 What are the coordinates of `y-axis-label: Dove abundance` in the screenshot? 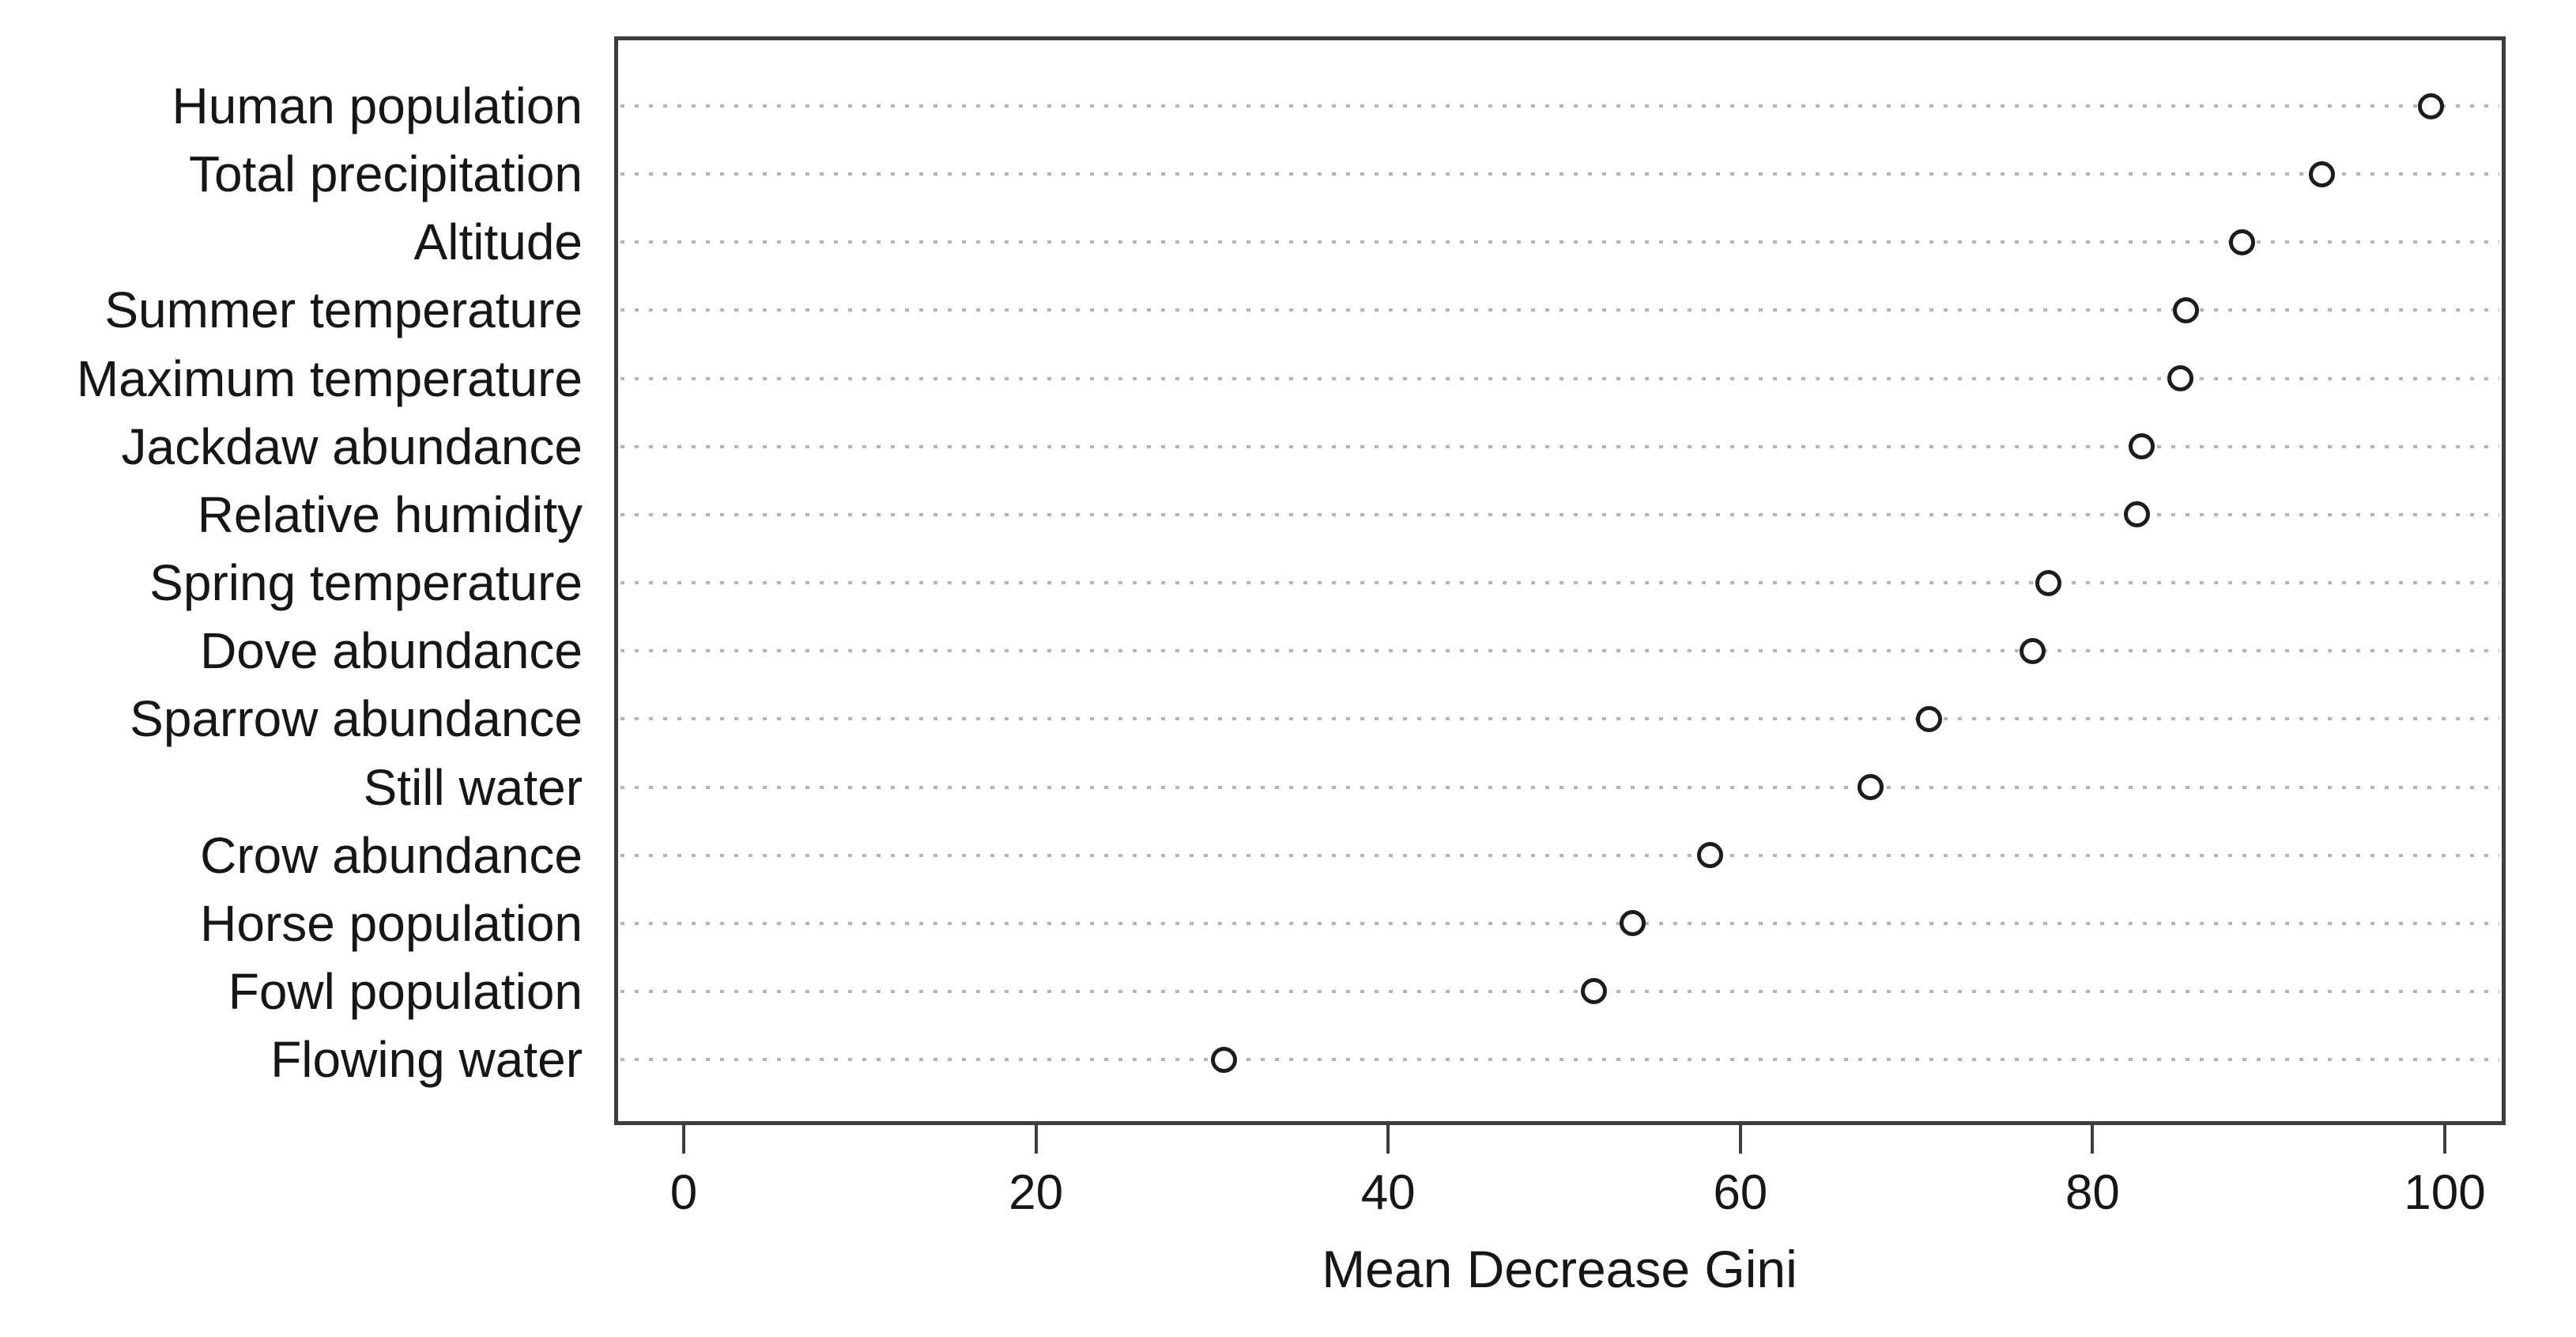 It's located at (392, 651).